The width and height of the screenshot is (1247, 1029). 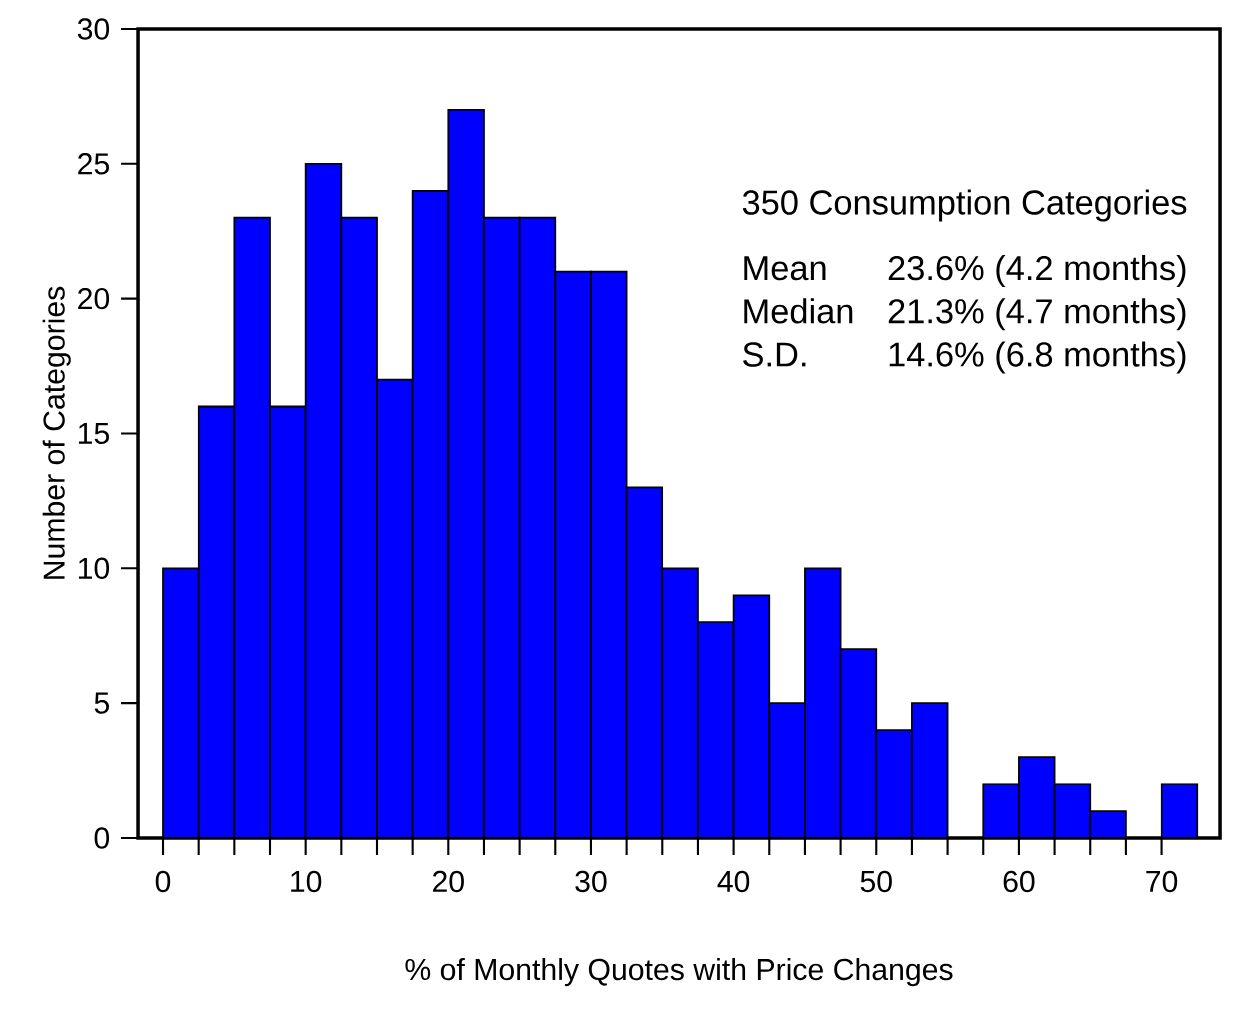 I want to click on annotation: 23.6% (4.2 months), so click(x=1037, y=271).